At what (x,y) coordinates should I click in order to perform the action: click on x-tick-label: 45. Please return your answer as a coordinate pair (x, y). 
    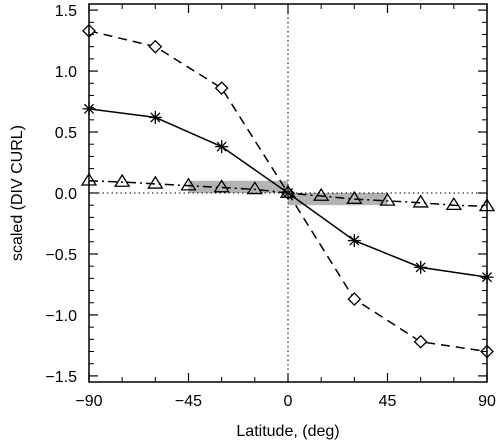
    Looking at the image, I should click on (388, 401).